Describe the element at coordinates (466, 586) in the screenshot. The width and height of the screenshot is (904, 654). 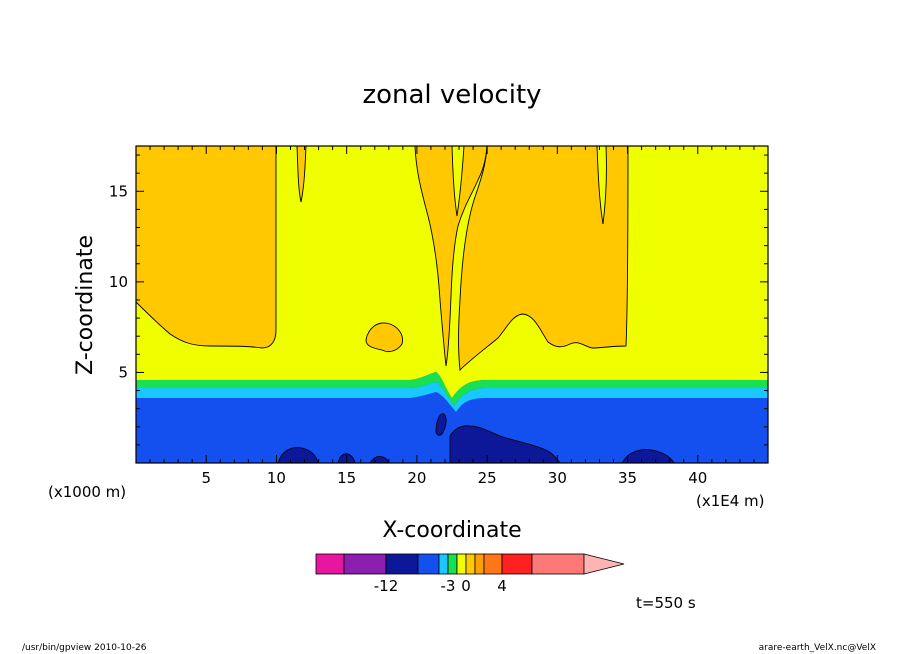
I see `colorbar-label: 0` at that location.